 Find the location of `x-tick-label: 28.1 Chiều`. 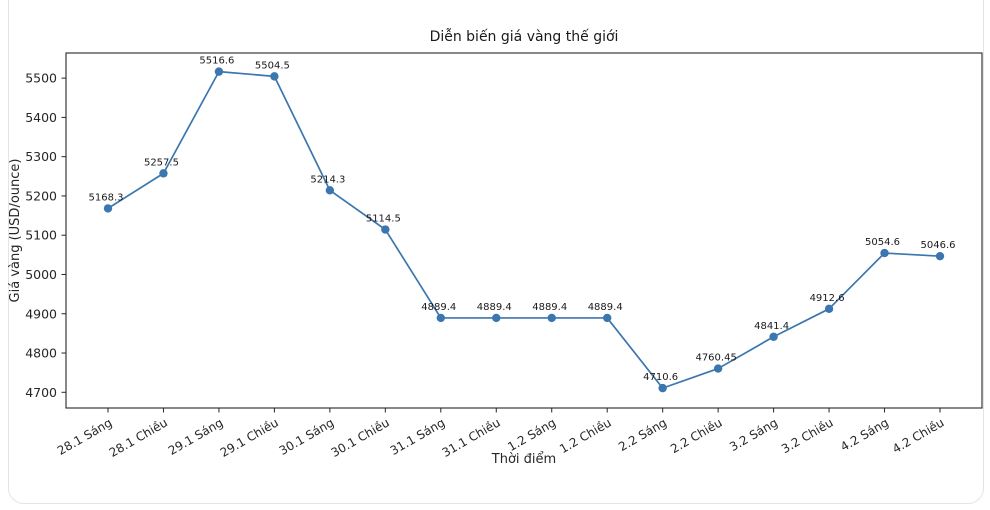

x-tick-label: 28.1 Chiều is located at coordinates (138, 437).